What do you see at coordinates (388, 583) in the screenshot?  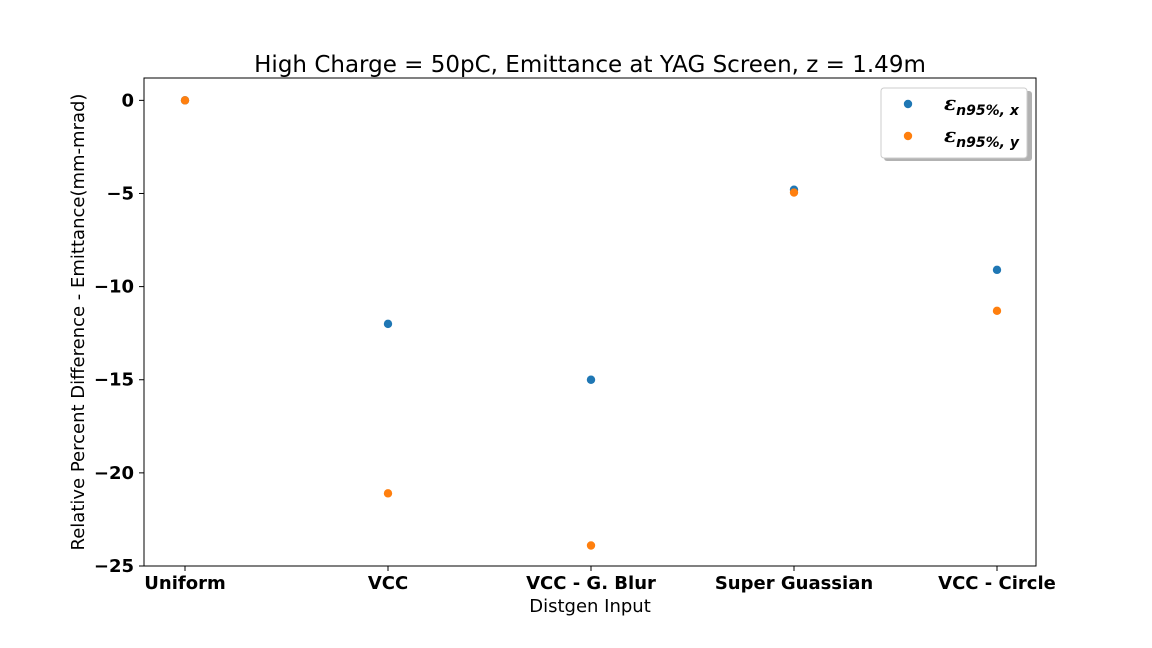 I see `x-tick-label: VCC` at bounding box center [388, 583].